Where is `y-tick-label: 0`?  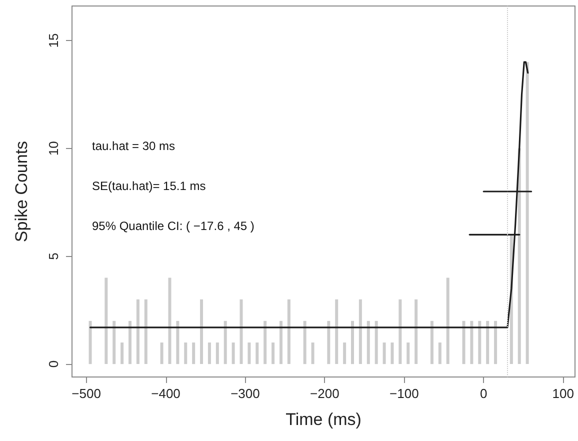
y-tick-label: 0 is located at coordinates (53, 364).